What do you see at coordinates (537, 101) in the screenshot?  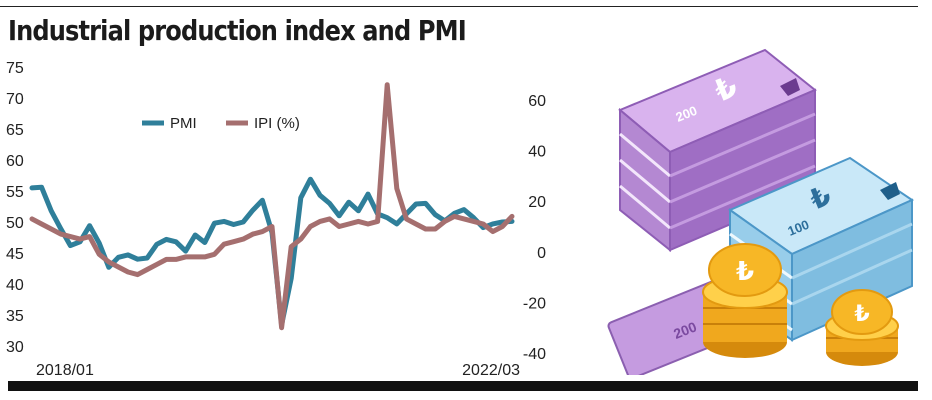 I see `right-tick-label: 60` at bounding box center [537, 101].